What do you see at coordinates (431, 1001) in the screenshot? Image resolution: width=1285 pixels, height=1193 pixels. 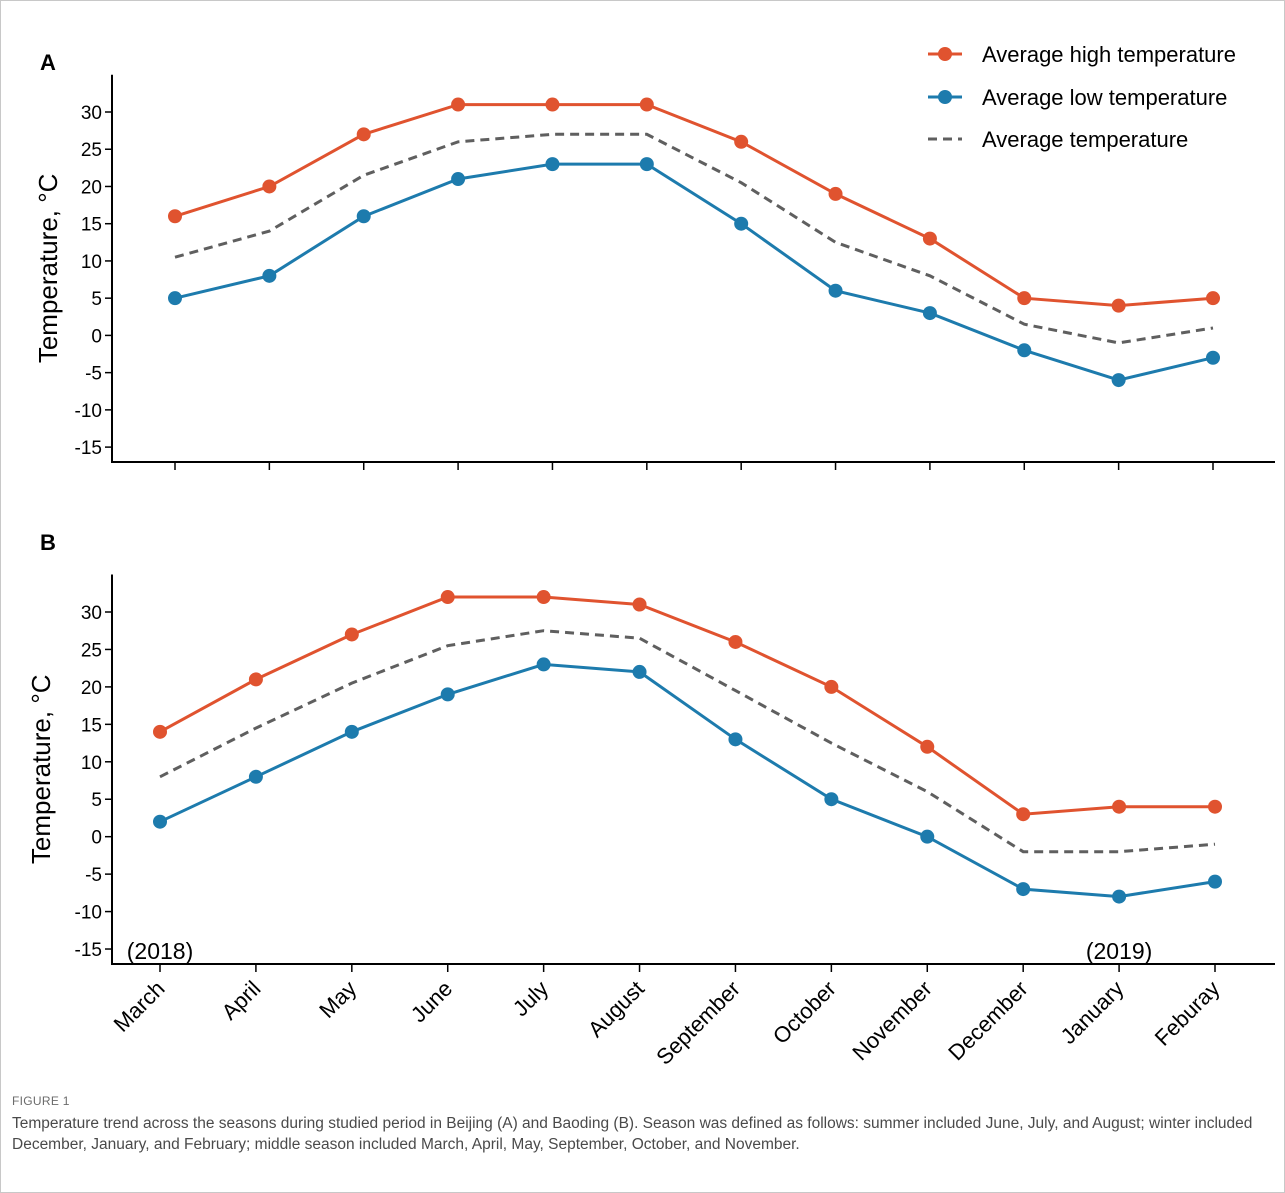 I see `x-tick-label: June` at bounding box center [431, 1001].